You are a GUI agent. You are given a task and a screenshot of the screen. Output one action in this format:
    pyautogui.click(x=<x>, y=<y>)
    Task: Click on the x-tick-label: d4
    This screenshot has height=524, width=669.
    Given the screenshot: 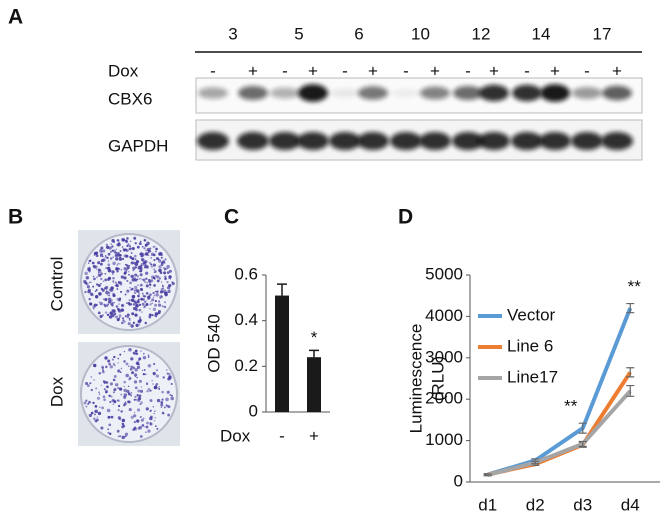 What is the action you would take?
    pyautogui.click(x=630, y=504)
    